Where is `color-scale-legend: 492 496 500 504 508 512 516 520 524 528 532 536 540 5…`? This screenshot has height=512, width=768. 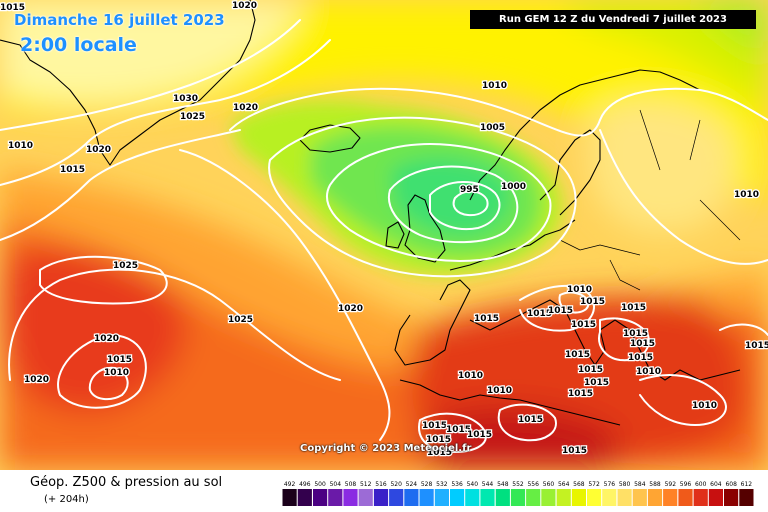
color-scale-legend: 492 496 500 504 508 512 516 520 524 528 532 536 540 5… is located at coordinates (518, 493).